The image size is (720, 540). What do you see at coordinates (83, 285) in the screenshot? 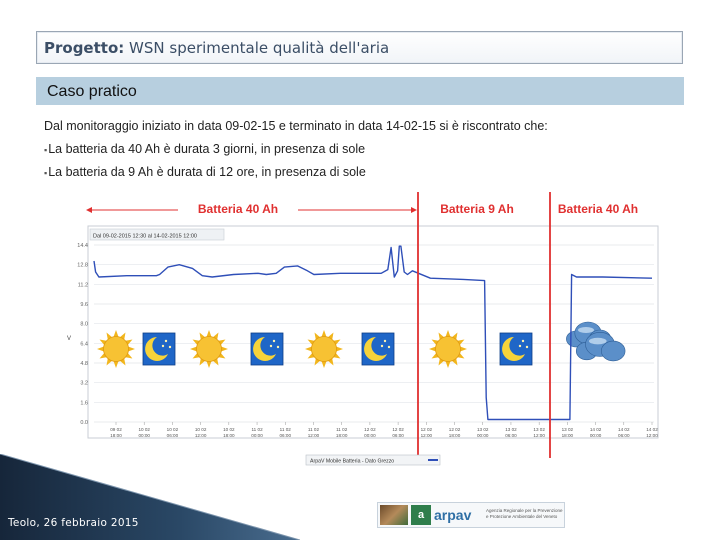
I see `y-tick-label: 11.2` at bounding box center [83, 285].